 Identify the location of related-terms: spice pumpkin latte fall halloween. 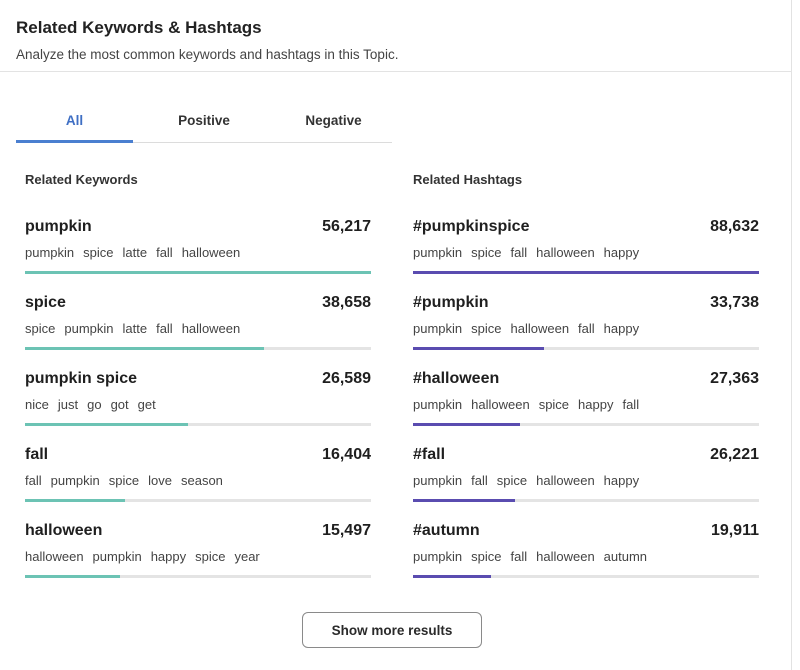
(198, 328).